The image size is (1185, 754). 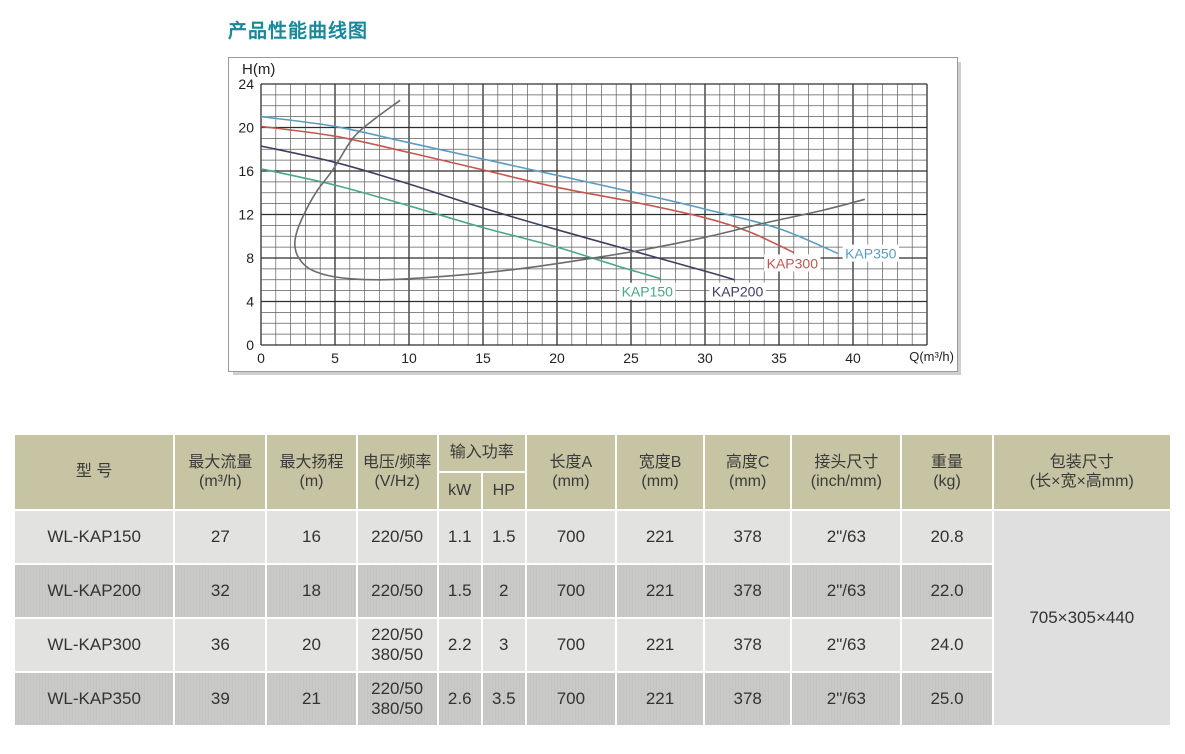 I want to click on cell-weight: 25.0, so click(x=947, y=699).